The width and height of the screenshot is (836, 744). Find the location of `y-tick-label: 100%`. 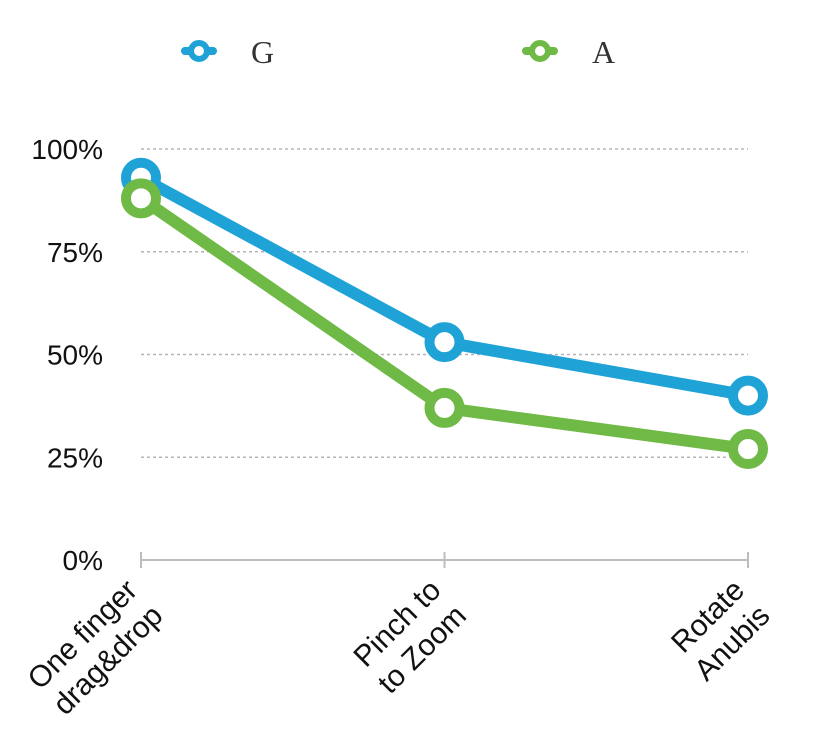

y-tick-label: 100% is located at coordinates (67, 149).